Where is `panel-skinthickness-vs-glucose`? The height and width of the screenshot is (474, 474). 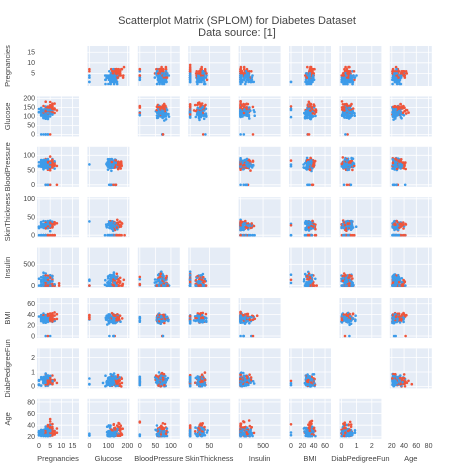
panel-skinthickness-vs-glucose is located at coordinates (108, 217).